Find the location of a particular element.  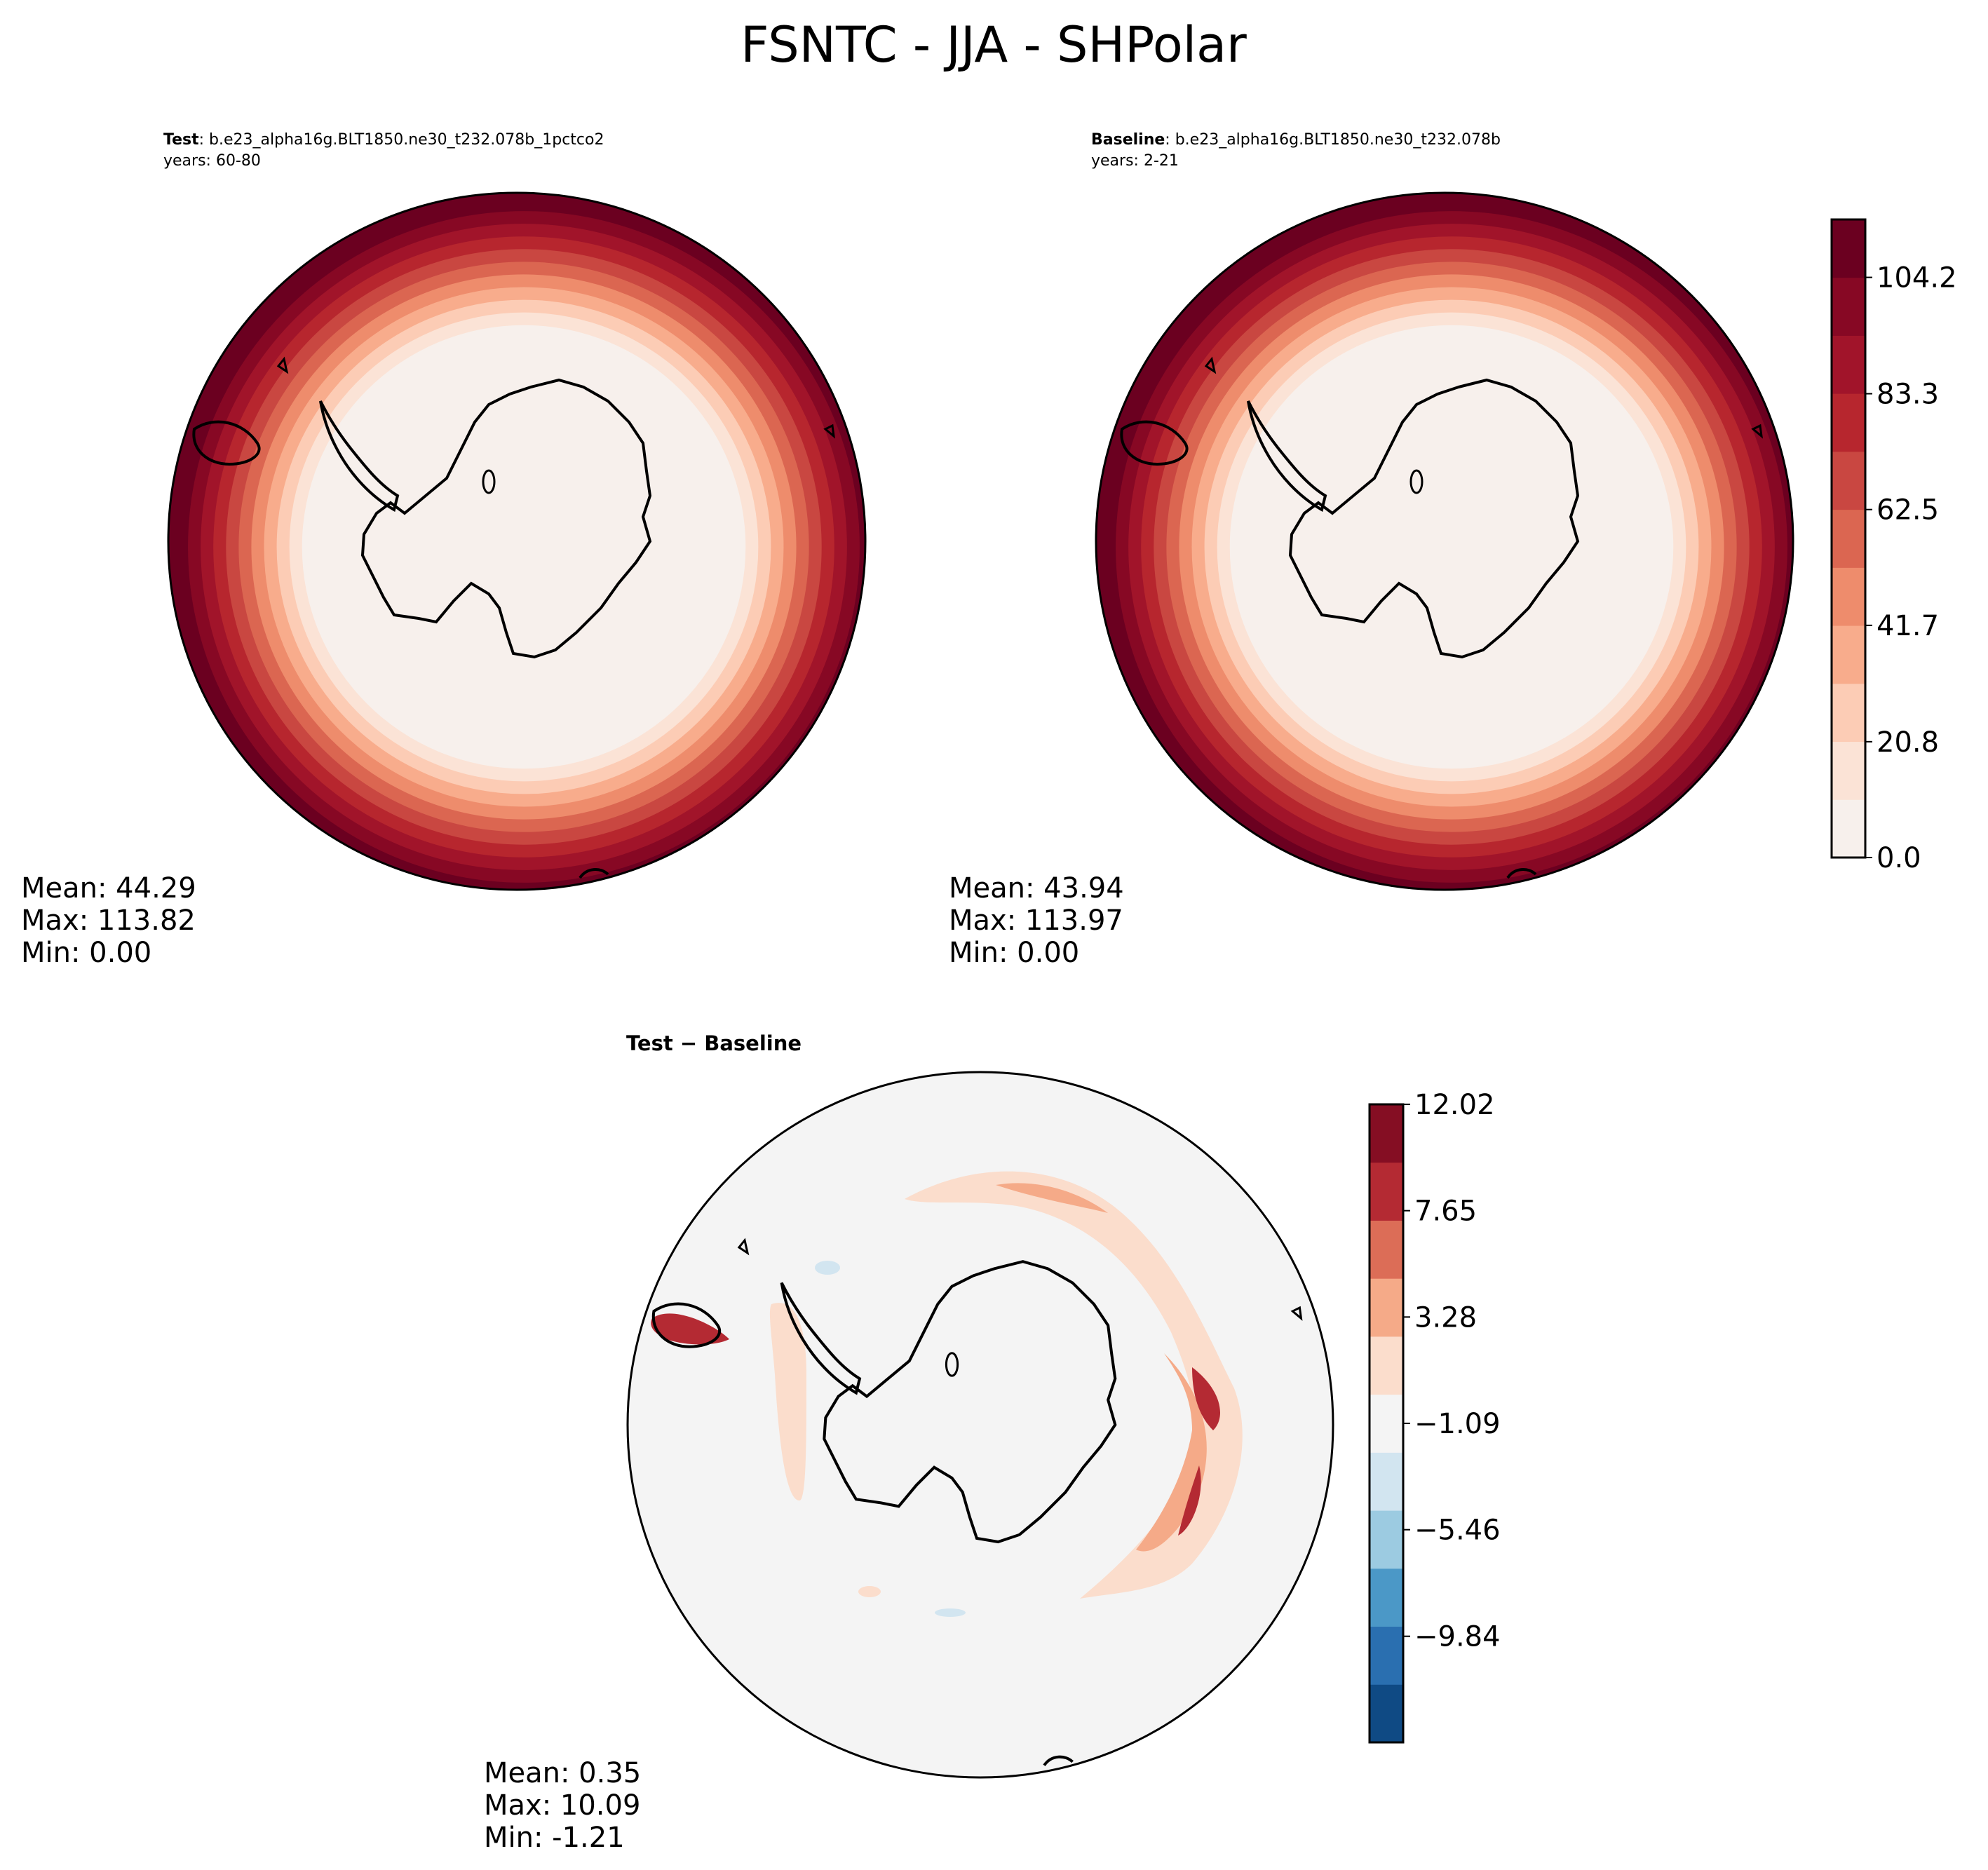

difference-colorbar-tick-label-5: −9.84 is located at coordinates (1457, 1637).